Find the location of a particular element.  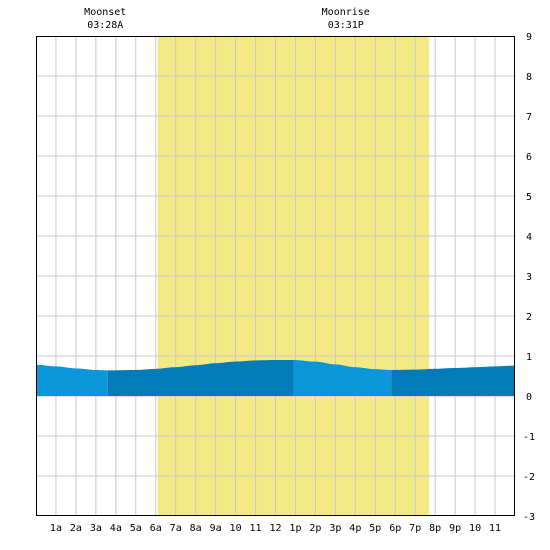

y-tick-label: 6 is located at coordinates (529, 157).